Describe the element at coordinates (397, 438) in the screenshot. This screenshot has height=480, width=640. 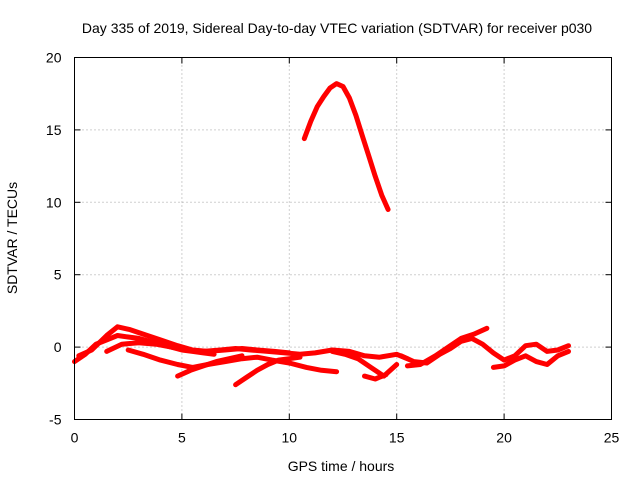
I see `x-tick-label: 15` at that location.